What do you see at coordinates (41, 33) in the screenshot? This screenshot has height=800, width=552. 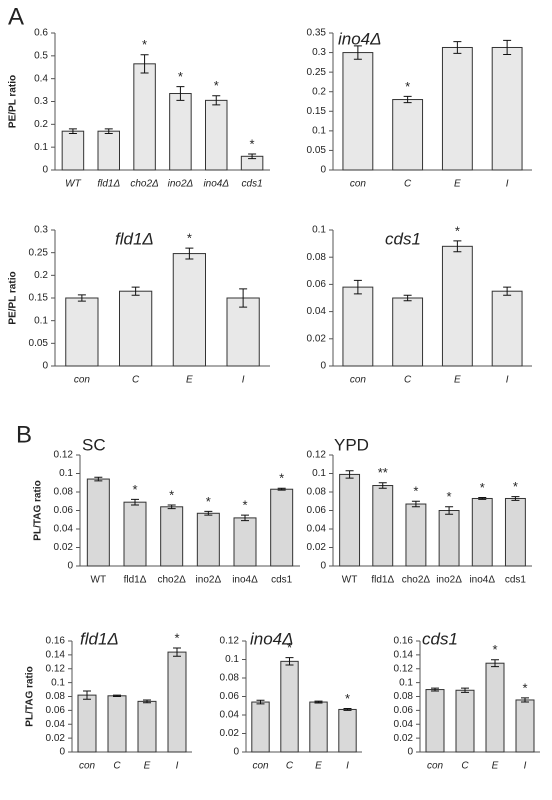 I see `y-tick-label: 0.6` at bounding box center [41, 33].